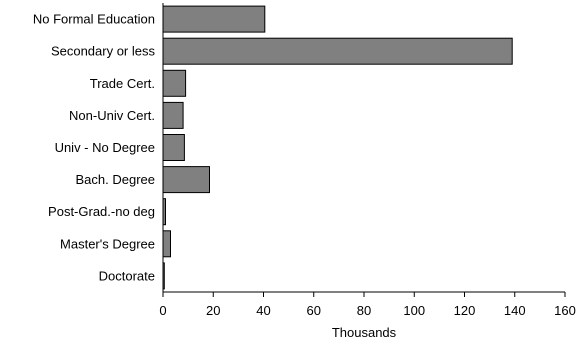 This screenshot has width=579, height=343. Describe the element at coordinates (173, 115) in the screenshot. I see `bar-non-univ-cert` at that location.